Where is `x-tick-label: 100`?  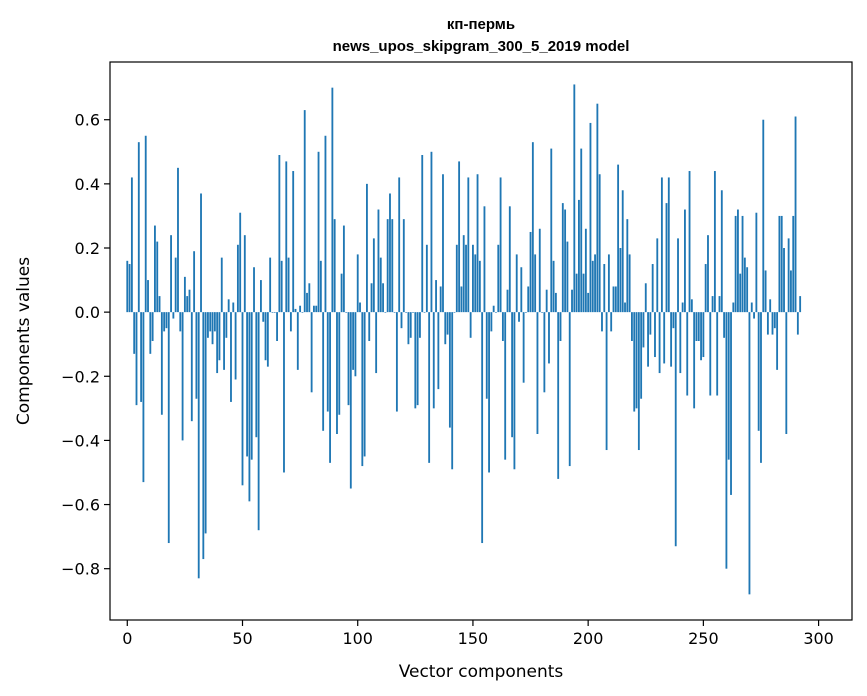
x-tick-label: 100 is located at coordinates (357, 638).